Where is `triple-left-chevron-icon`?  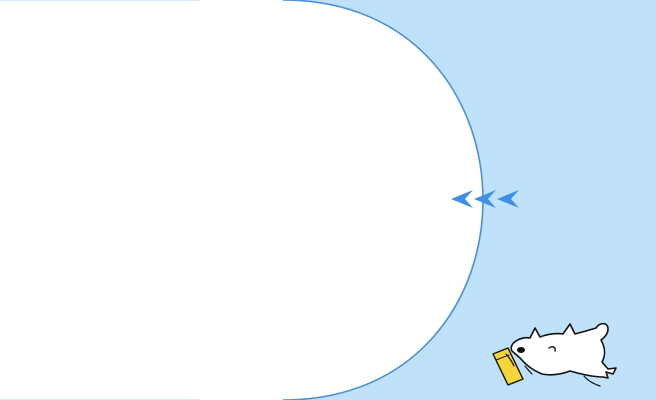
triple-left-chevron-icon is located at coordinates (485, 199).